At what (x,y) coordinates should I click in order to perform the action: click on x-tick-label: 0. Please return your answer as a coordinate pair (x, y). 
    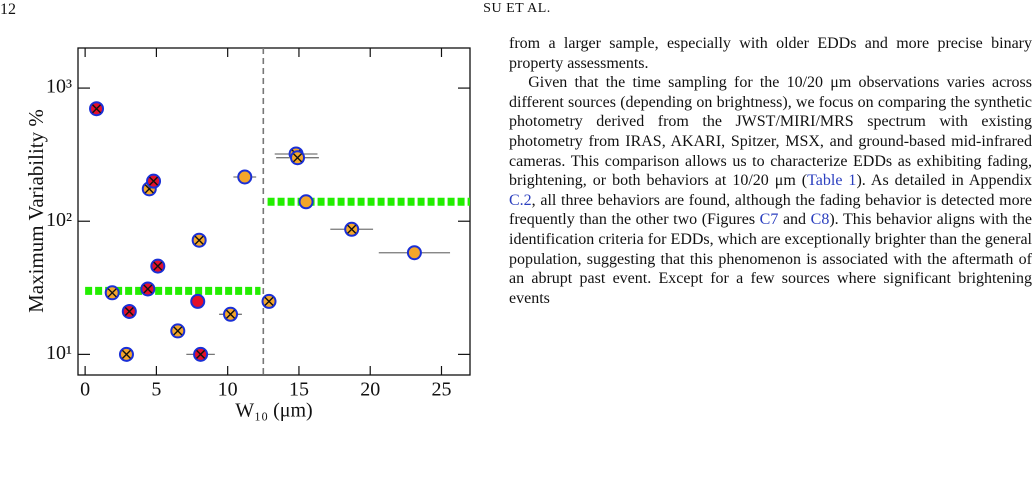
    Looking at the image, I should click on (85, 390).